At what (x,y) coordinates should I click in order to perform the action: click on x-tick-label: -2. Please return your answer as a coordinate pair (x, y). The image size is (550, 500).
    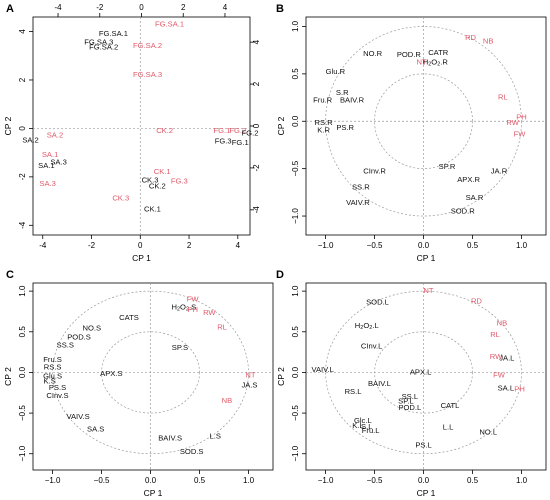
    Looking at the image, I should click on (92, 245).